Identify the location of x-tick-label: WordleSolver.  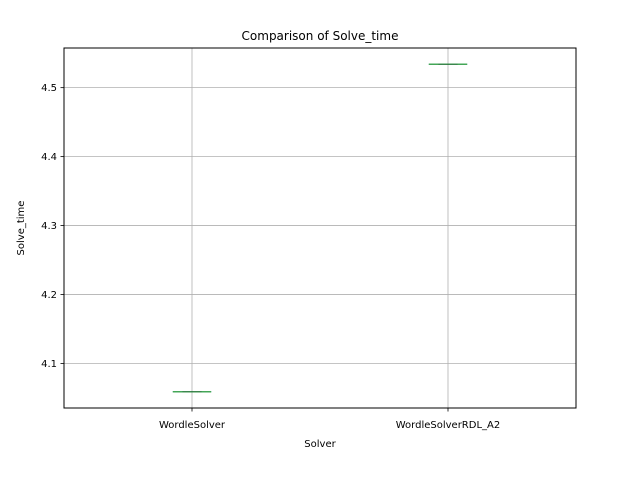
(192, 425).